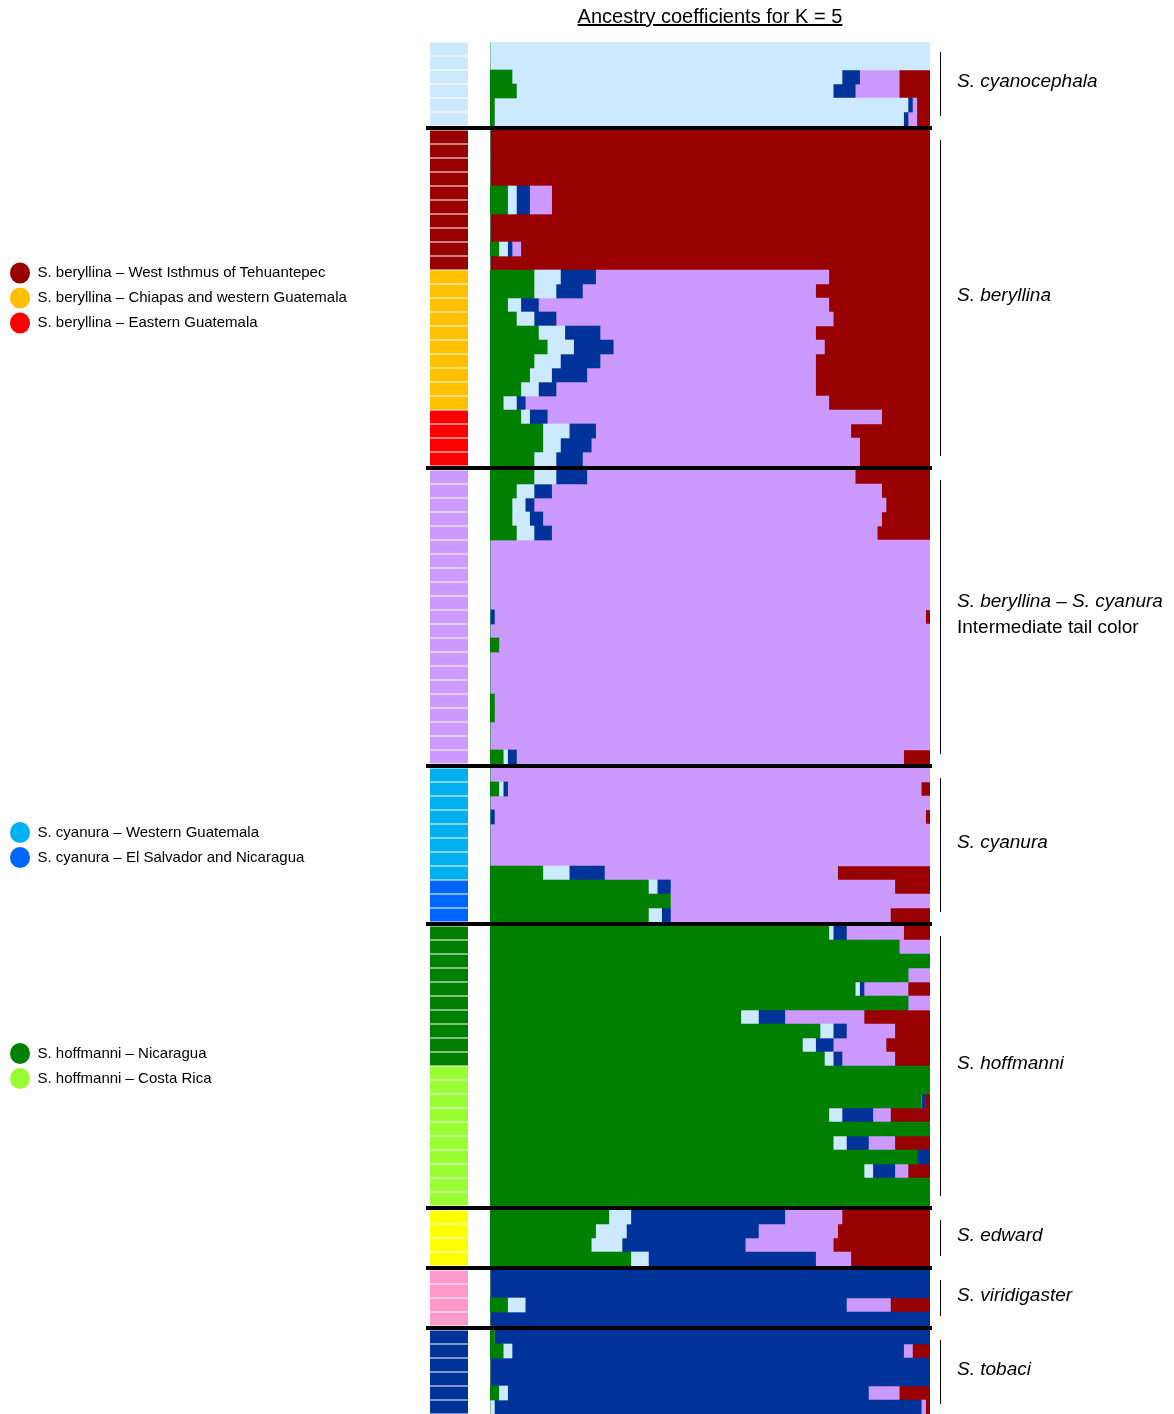 The image size is (1174, 1414). Describe the element at coordinates (1027, 81) in the screenshot. I see `text: S. cyanocephala` at that location.